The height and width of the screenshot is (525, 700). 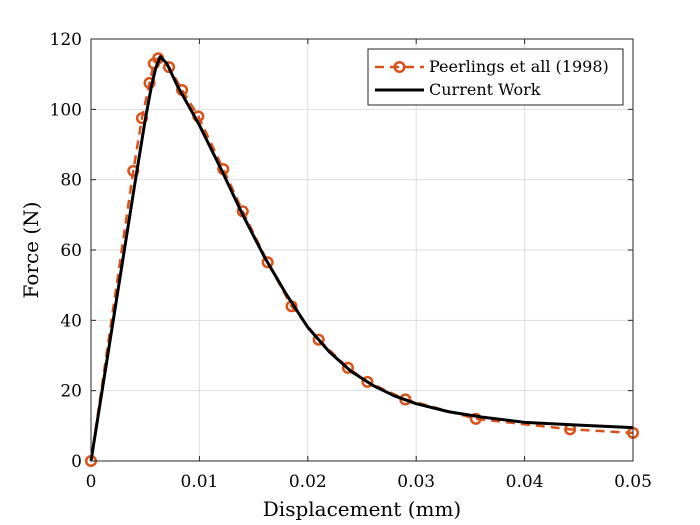 What do you see at coordinates (399, 67) in the screenshot?
I see `legend-marker-peerlings` at bounding box center [399, 67].